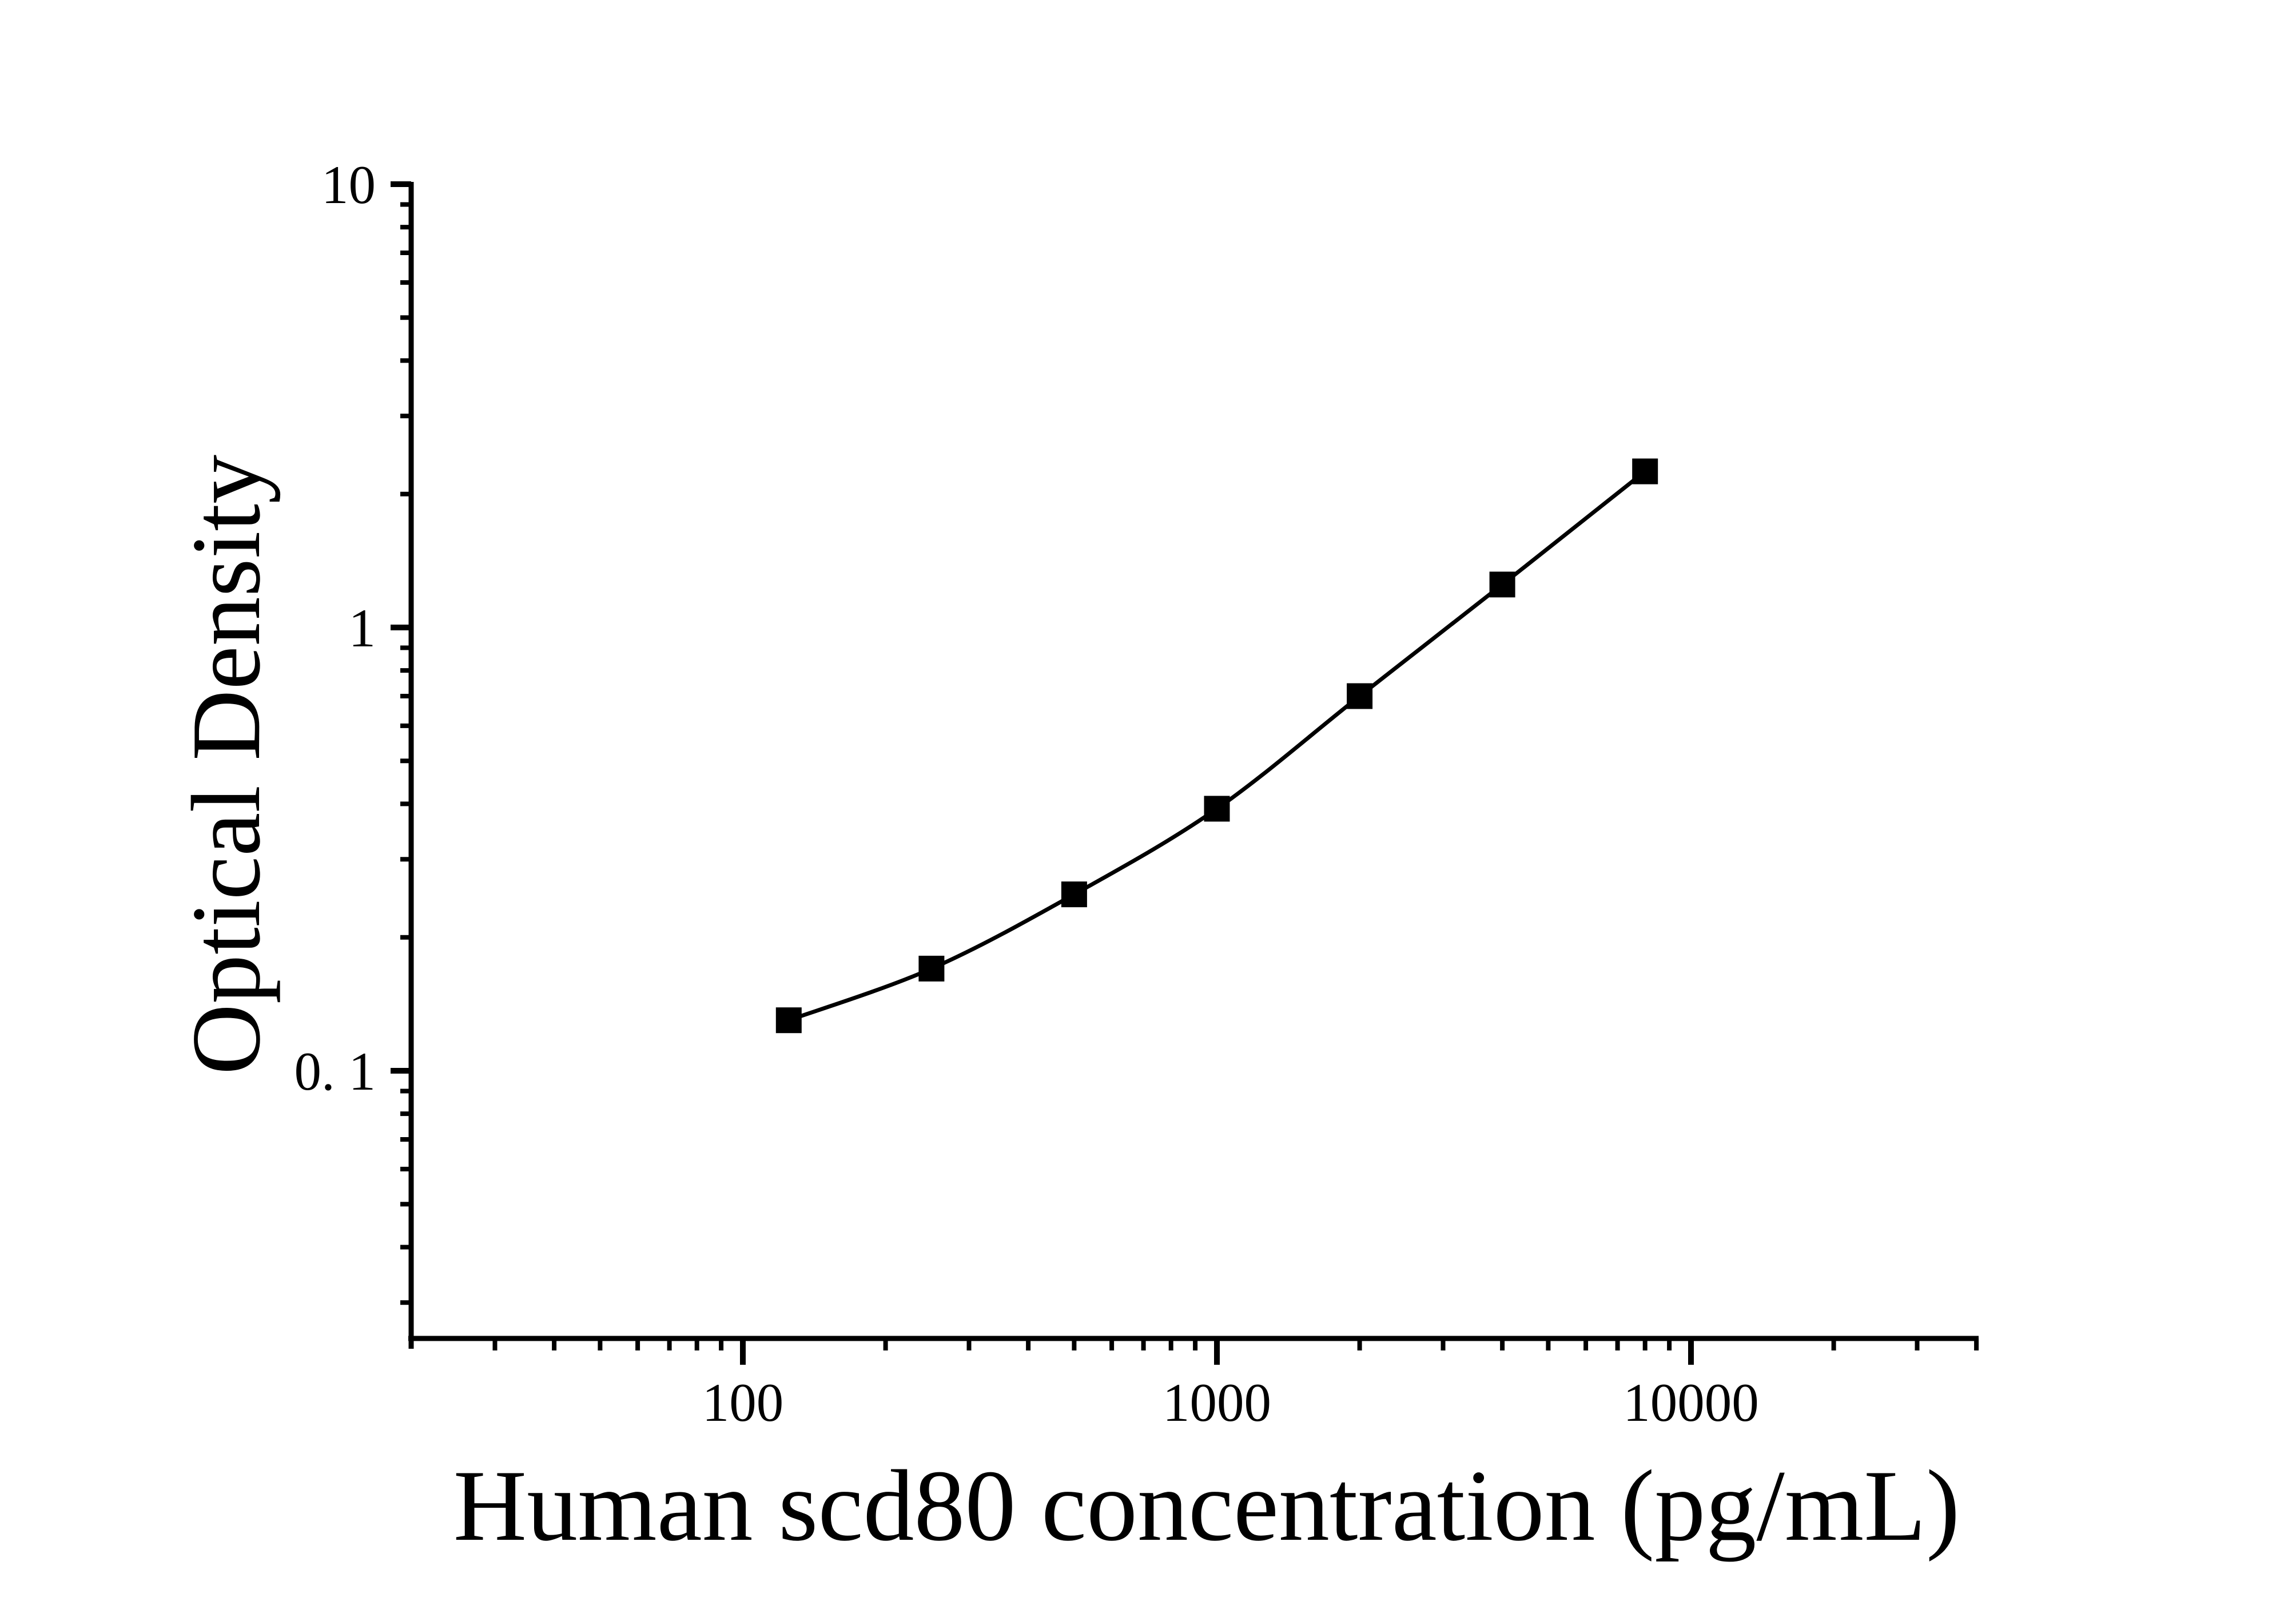  Describe the element at coordinates (1235, 1351) in the screenshot. I see `x-axis-ticks` at that location.